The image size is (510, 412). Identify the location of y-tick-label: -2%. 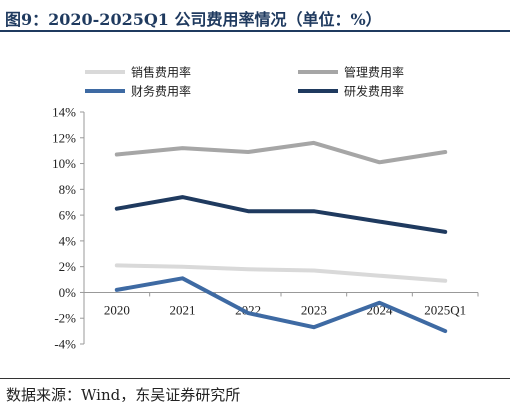
(65, 318).